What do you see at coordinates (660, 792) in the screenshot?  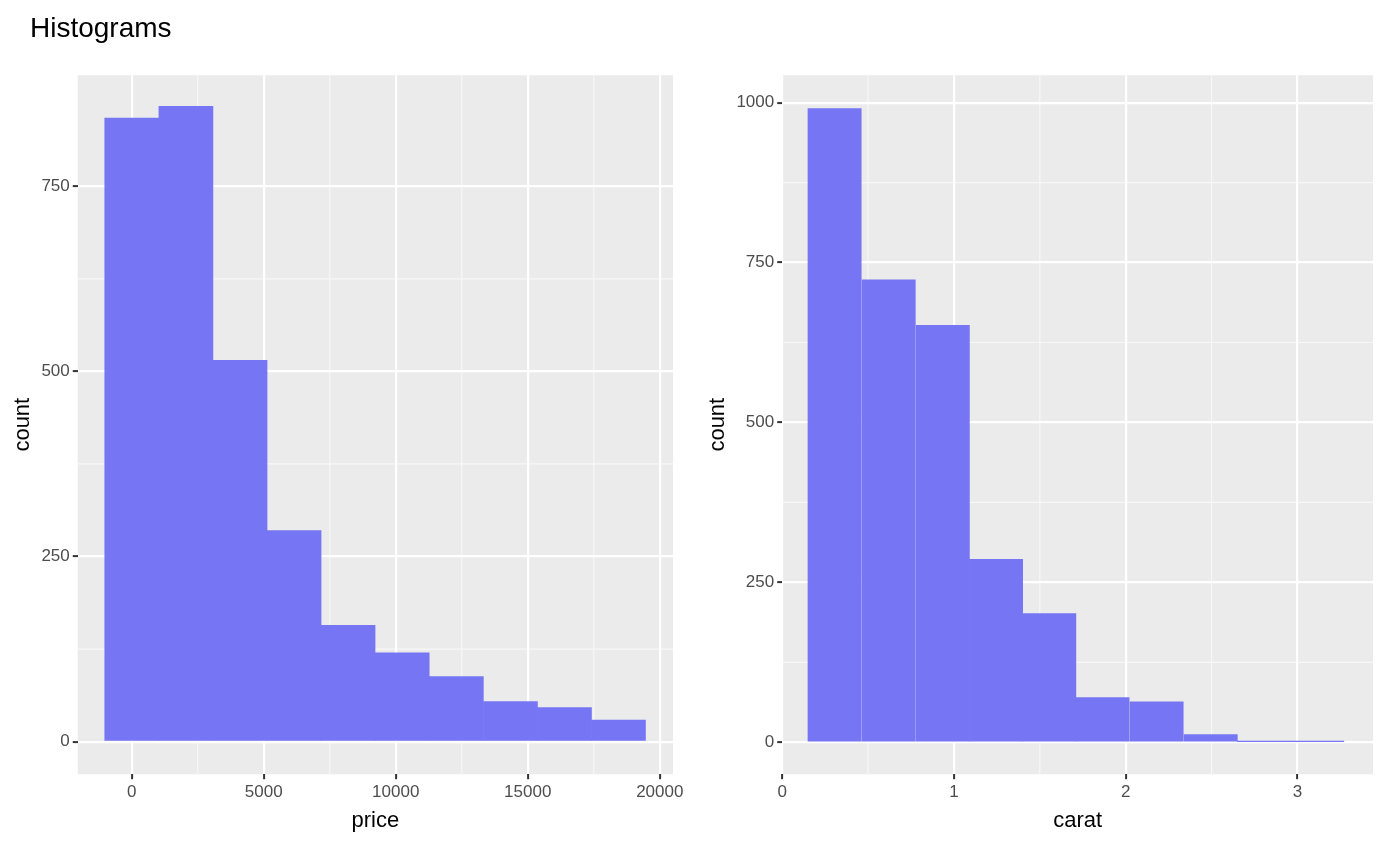 I see `x-tick-label: 20000` at bounding box center [660, 792].